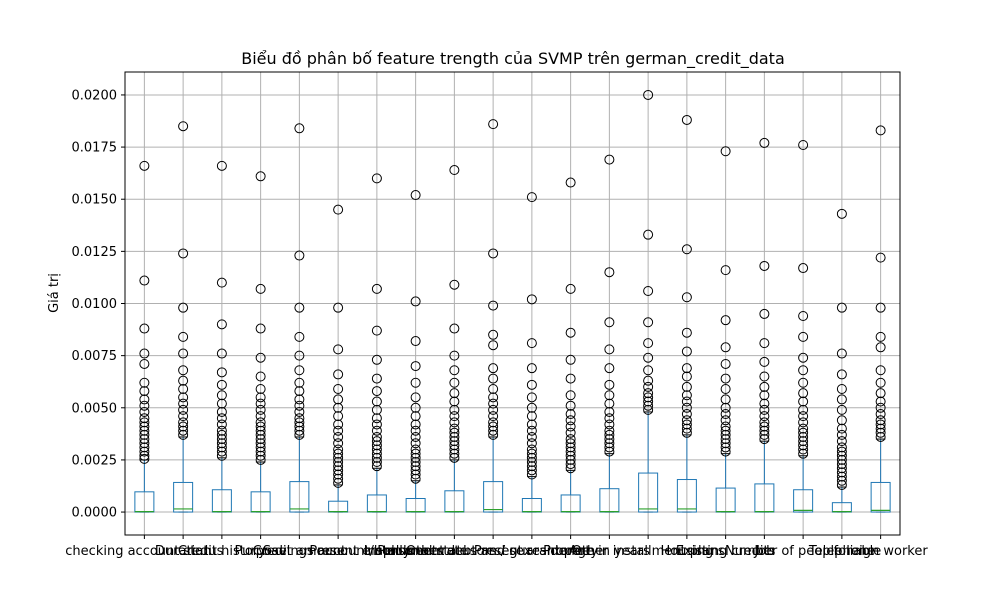 The height and width of the screenshot is (600, 1000). What do you see at coordinates (532, 551) in the screenshot?
I see `x-tick-label: Present residence` at bounding box center [532, 551].